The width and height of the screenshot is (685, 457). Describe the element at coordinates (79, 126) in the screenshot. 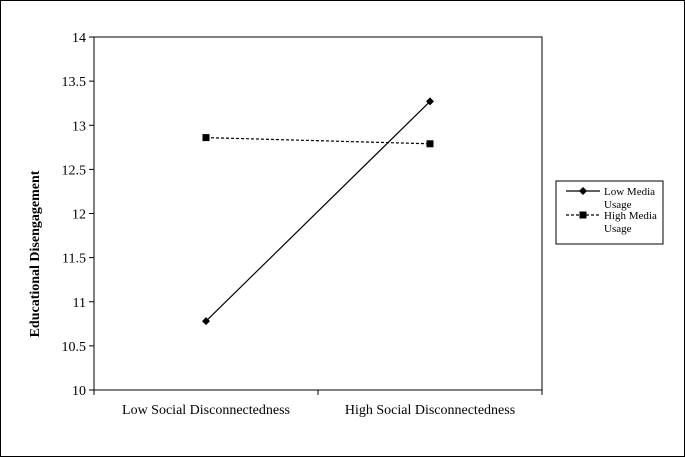

I see `y-tick-label: 13` at that location.